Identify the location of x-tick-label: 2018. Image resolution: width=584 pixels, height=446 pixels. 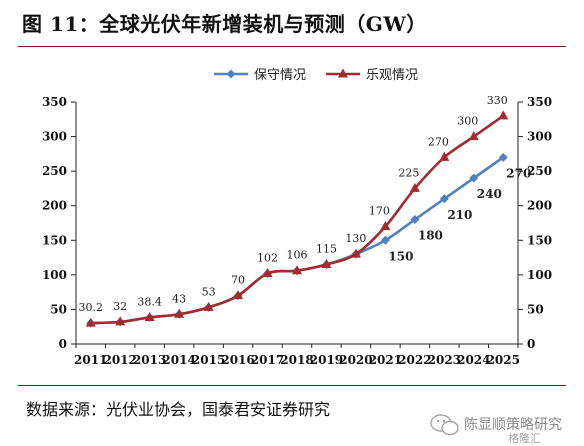
(296, 360).